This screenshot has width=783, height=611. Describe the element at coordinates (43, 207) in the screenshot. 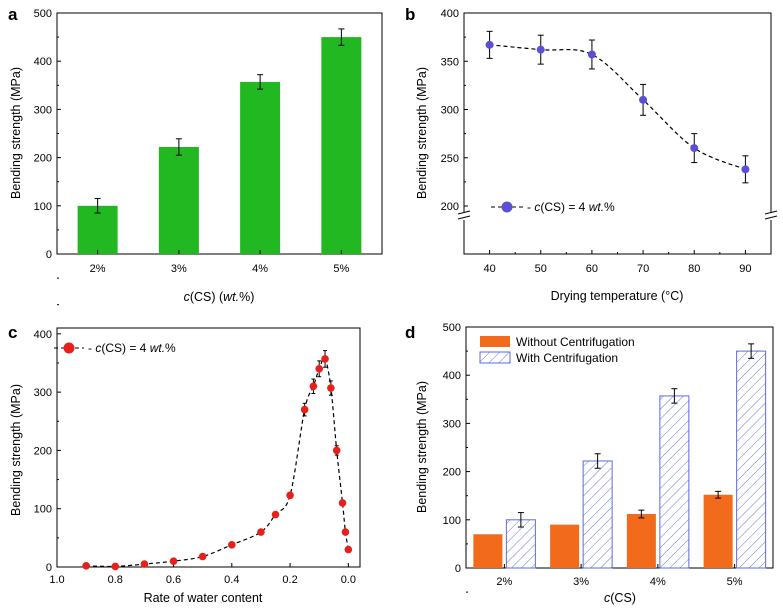

I see `panel-a-ytick-label: 100` at that location.